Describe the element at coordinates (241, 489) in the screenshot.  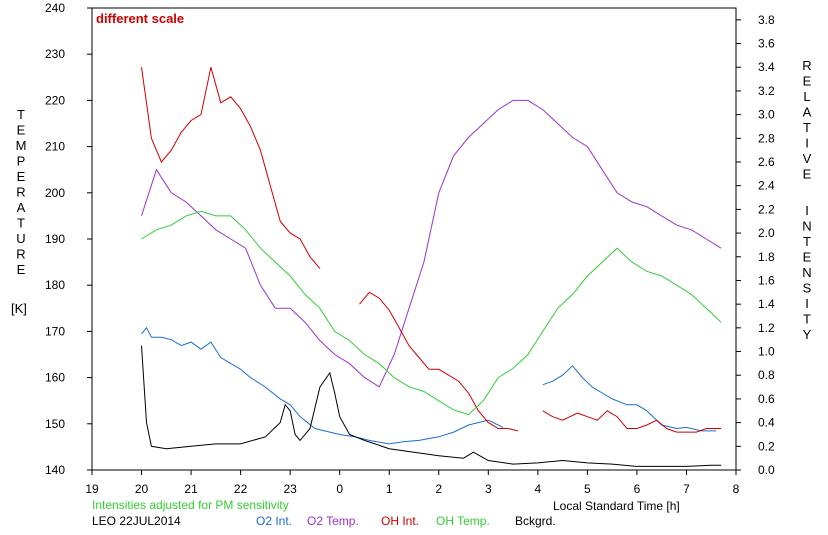
I see `x-tick-label: 22` at that location.